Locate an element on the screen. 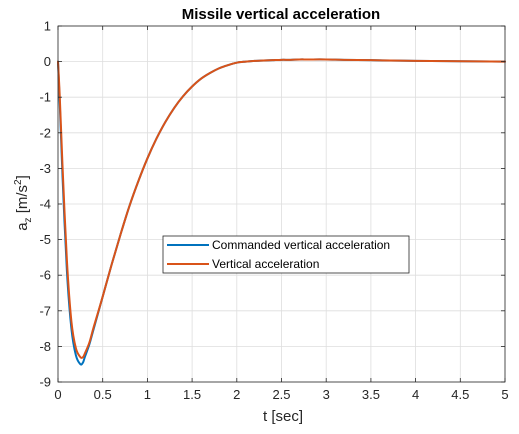 This screenshot has width=519, height=434. y-tick-label: -3 is located at coordinates (45, 168).